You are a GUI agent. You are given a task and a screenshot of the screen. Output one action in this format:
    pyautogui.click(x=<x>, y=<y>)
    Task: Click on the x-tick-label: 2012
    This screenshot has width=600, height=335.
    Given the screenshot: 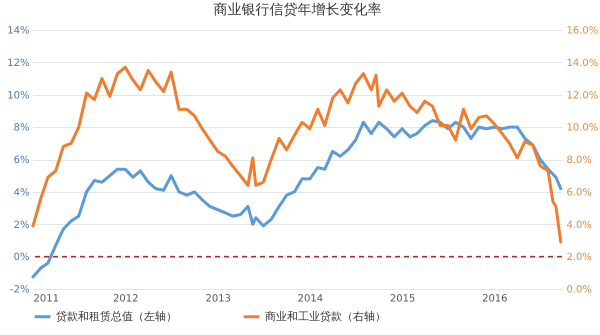 What is the action you would take?
    pyautogui.click(x=125, y=299)
    